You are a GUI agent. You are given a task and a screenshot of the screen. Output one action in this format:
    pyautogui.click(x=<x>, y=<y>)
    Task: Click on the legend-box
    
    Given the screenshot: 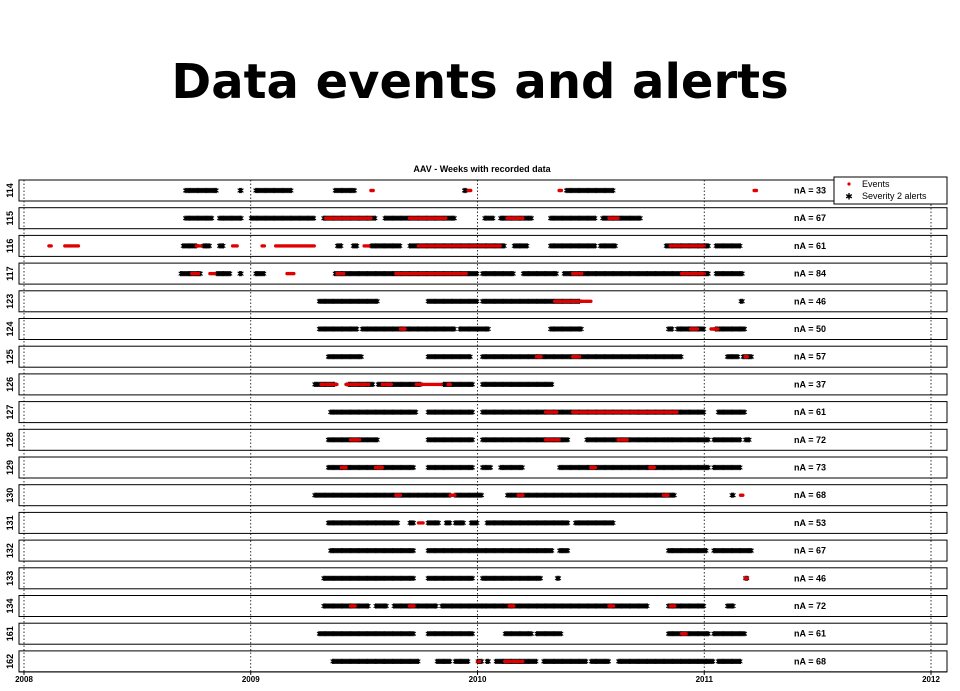 What is the action you would take?
    pyautogui.click(x=890, y=190)
    